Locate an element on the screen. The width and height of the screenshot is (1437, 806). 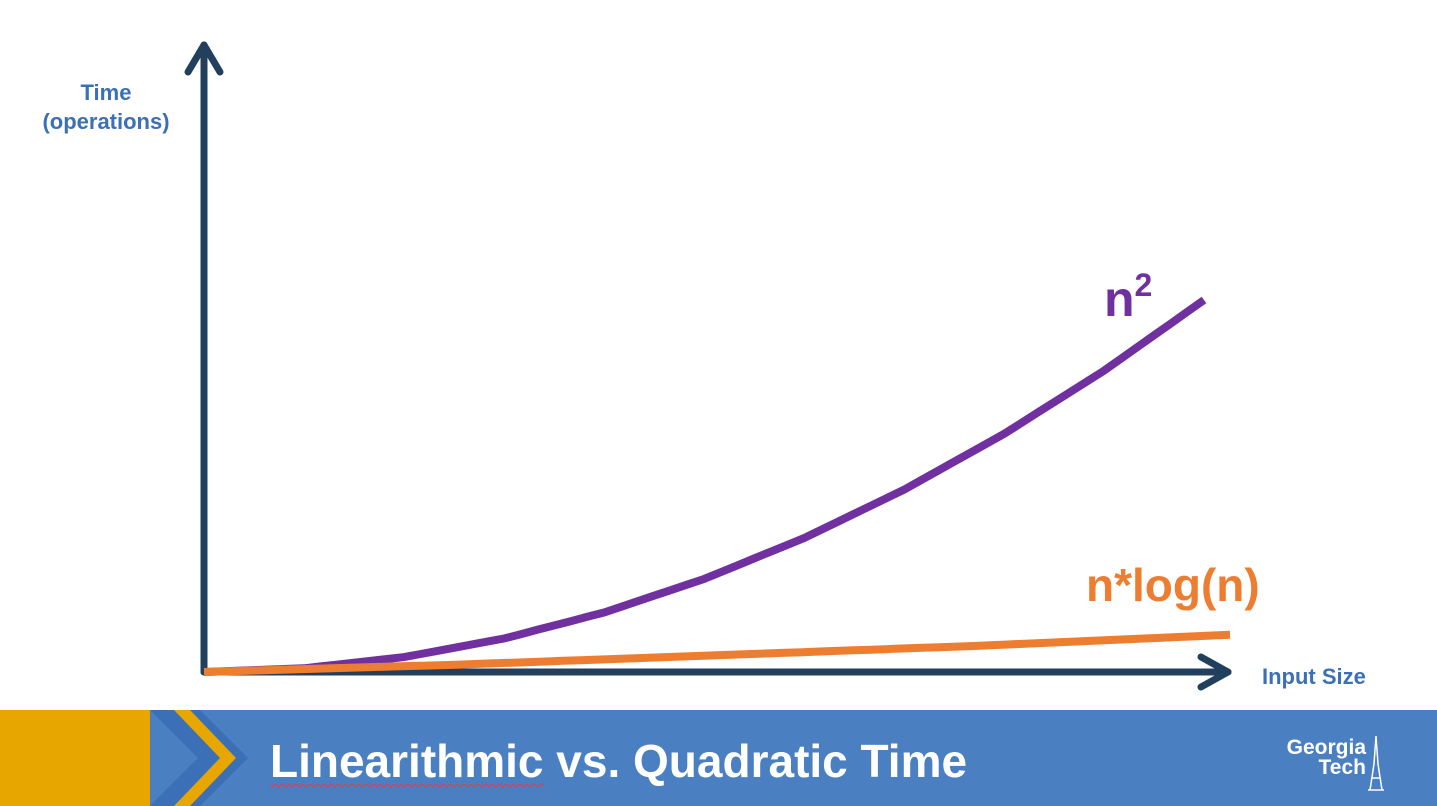
slide-title-part2: vs. Quadratic Time is located at coordinates (755, 761).